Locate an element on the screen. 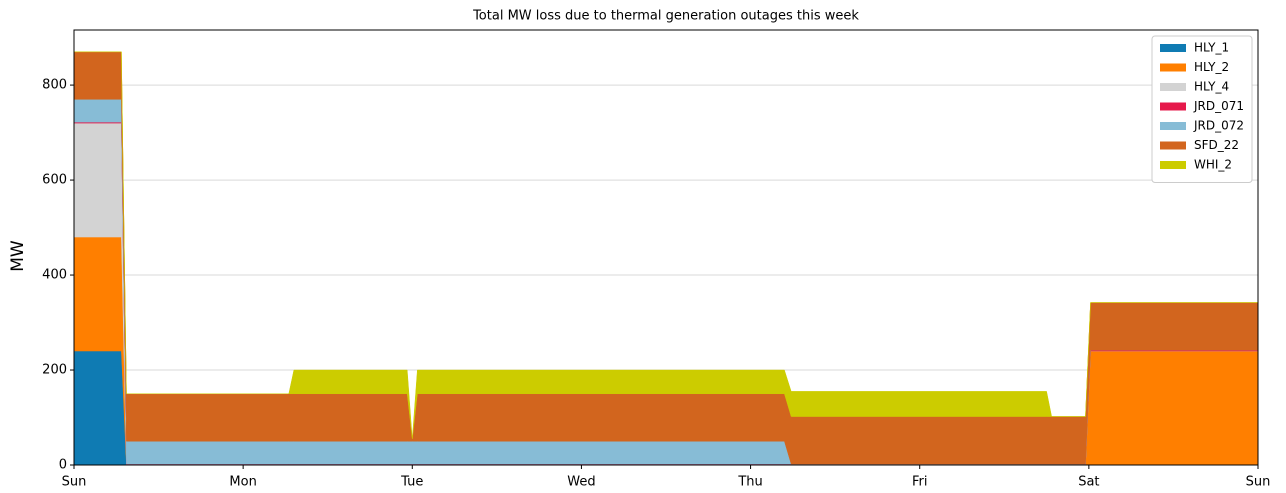 Image resolution: width=1286 pixels, height=493 pixels. legend-label: JRD_072 is located at coordinates (1218, 126).